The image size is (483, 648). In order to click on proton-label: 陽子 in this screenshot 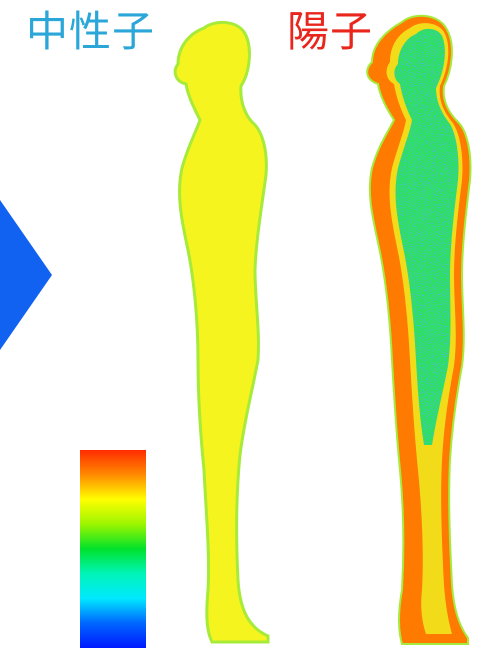, I will do `click(330, 31)`.